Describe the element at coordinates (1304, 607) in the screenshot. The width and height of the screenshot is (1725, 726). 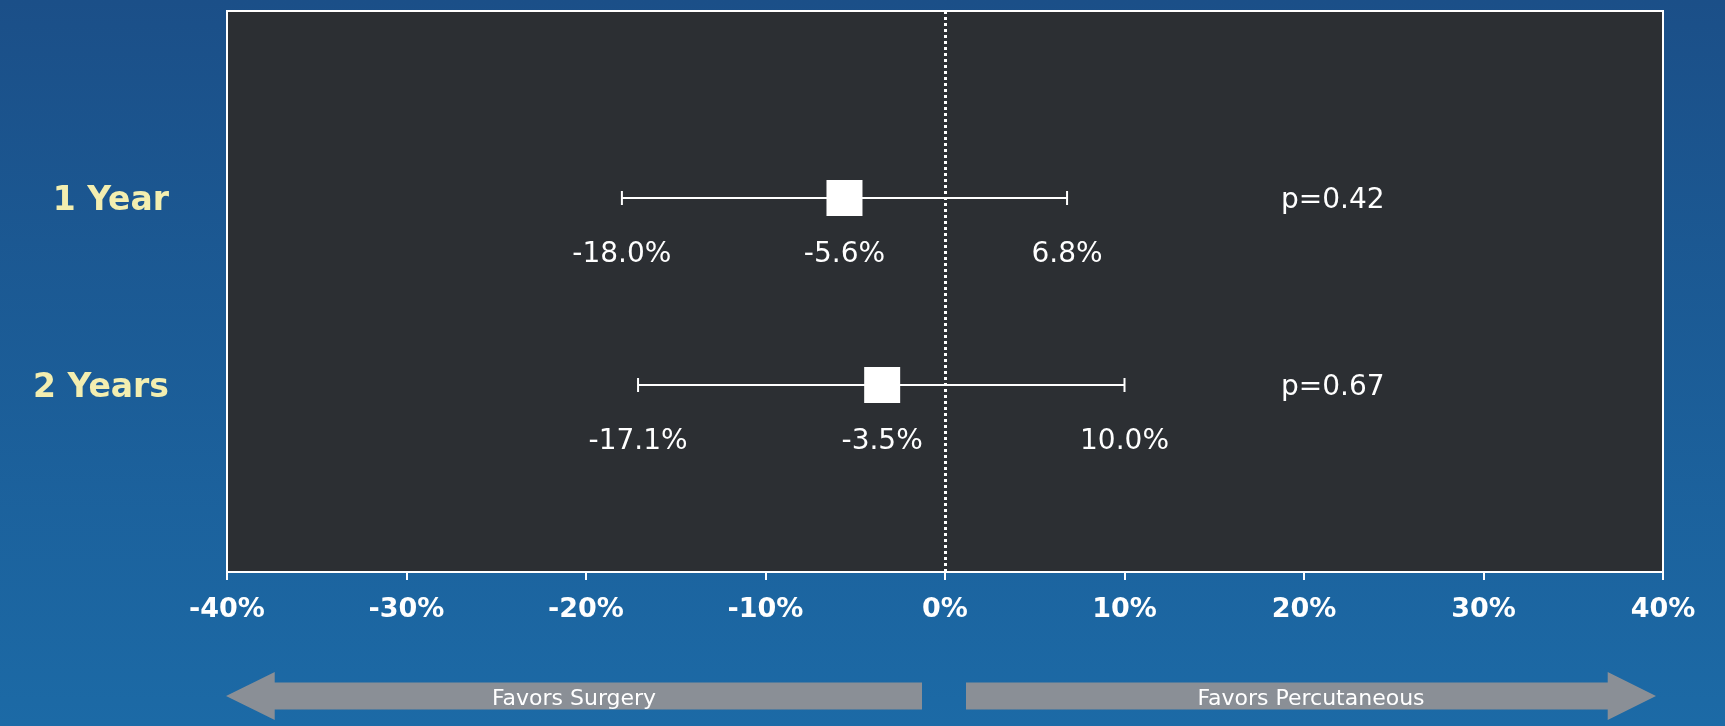
I see `x-tick-label: 20%` at that location.